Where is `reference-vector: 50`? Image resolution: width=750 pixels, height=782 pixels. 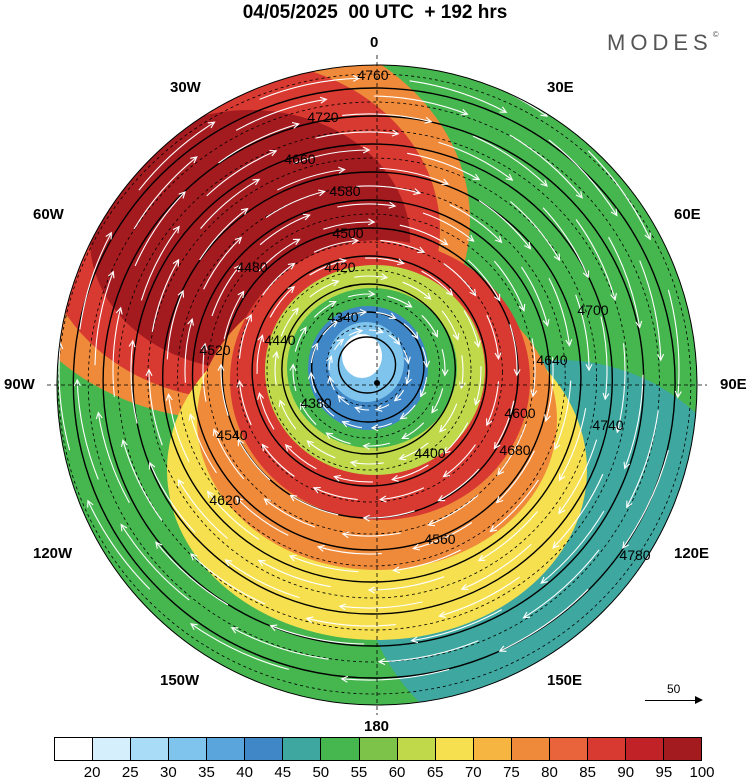
reference-vector: 50 is located at coordinates (675, 695).